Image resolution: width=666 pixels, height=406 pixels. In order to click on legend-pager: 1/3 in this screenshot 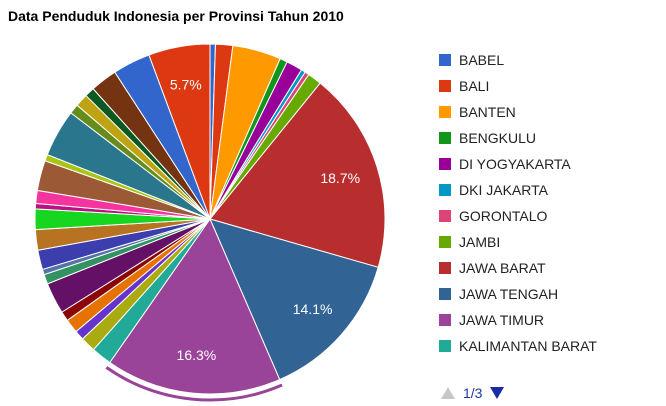, I will do `click(473, 393)`.